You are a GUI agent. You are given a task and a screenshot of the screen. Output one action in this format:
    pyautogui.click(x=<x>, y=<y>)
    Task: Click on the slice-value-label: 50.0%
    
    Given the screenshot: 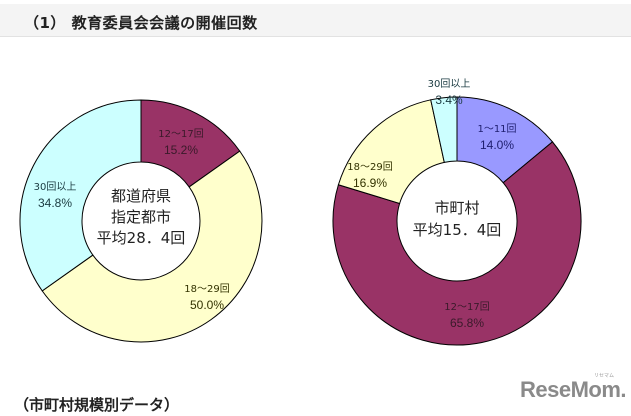 What is the action you would take?
    pyautogui.click(x=207, y=305)
    